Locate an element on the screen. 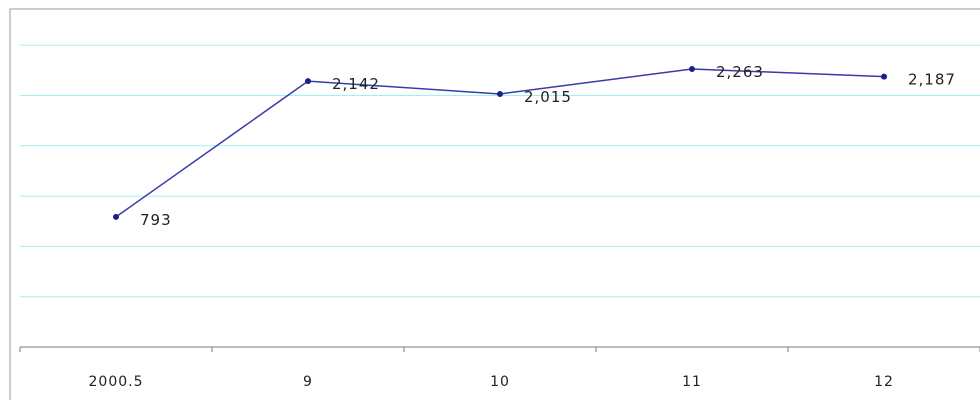  data-label: 2,263 is located at coordinates (740, 72).